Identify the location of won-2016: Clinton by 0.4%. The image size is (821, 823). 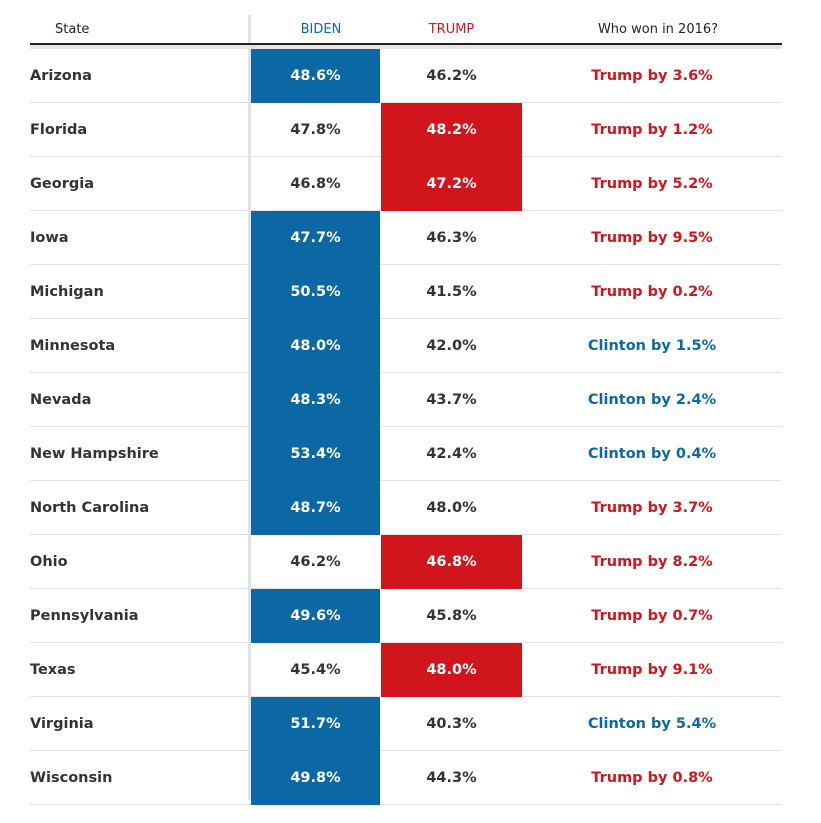
(652, 454).